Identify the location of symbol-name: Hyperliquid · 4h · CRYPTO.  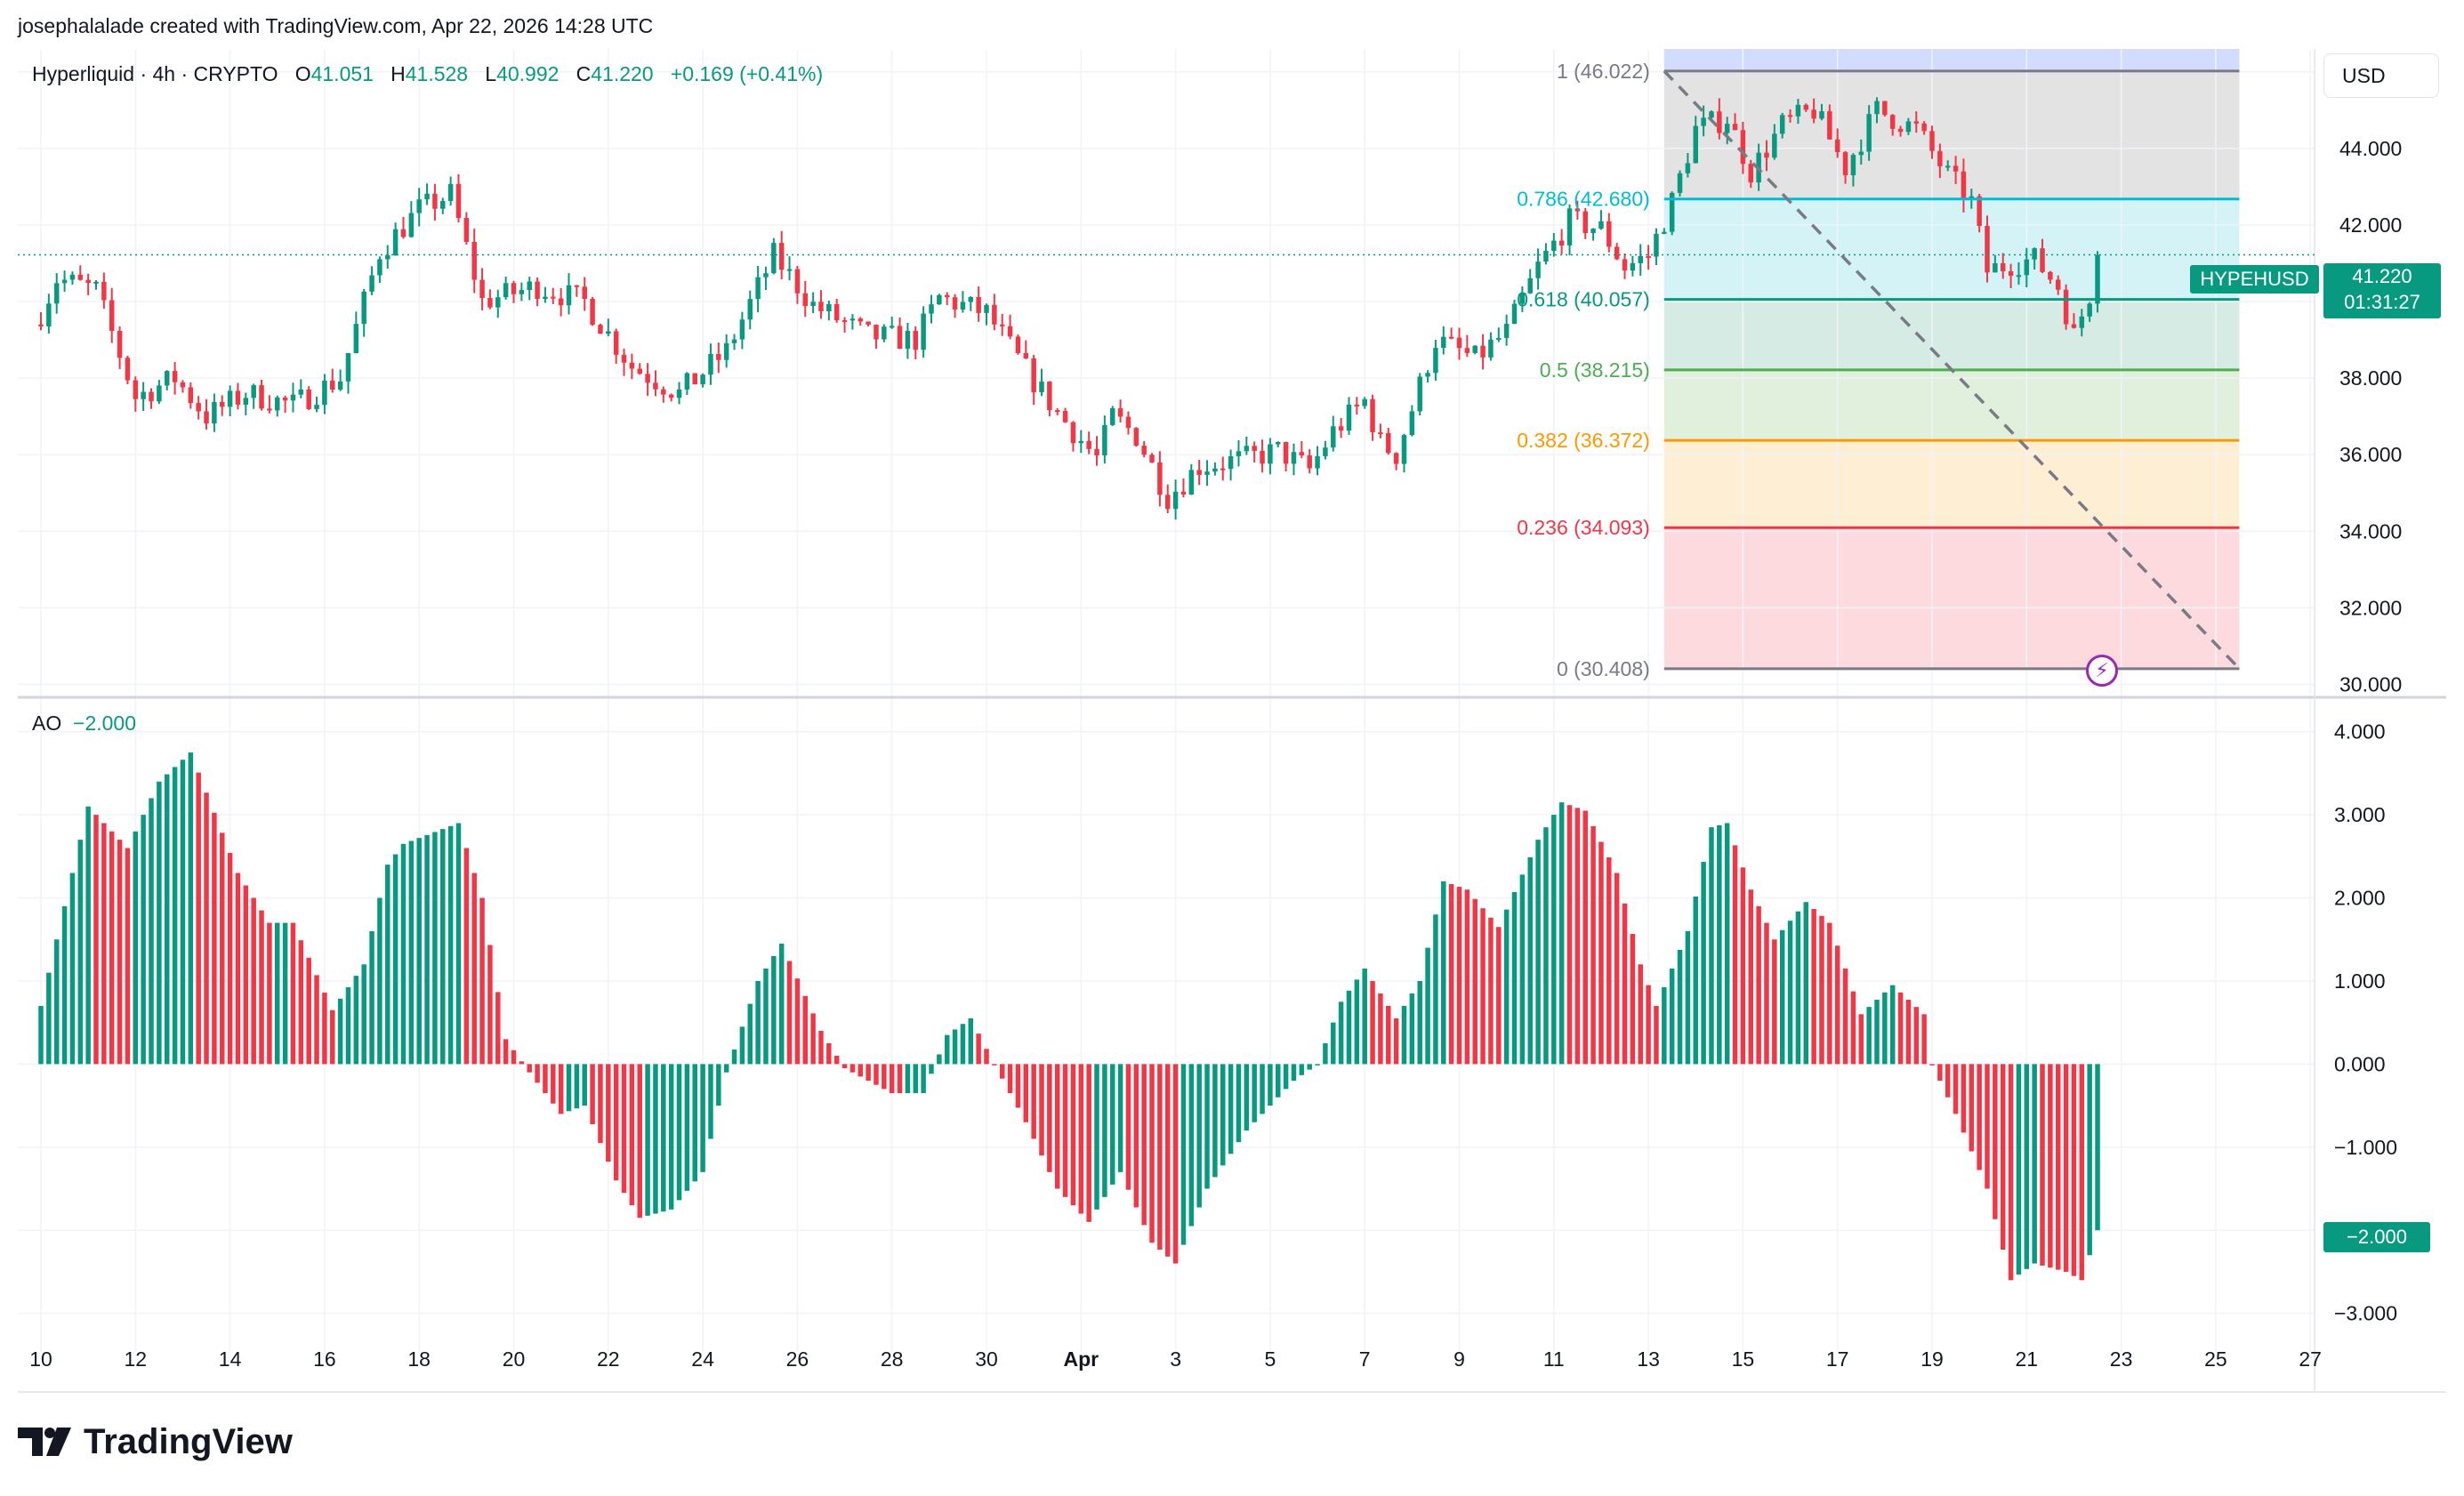
(155, 73).